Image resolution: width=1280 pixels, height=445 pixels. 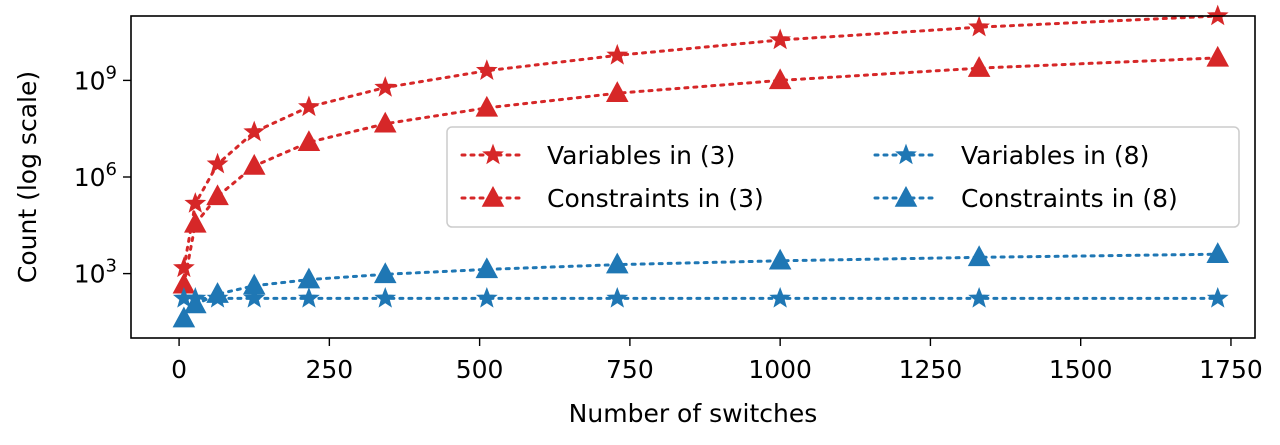 What do you see at coordinates (780, 369) in the screenshot?
I see `x-tick-label: 1000` at bounding box center [780, 369].